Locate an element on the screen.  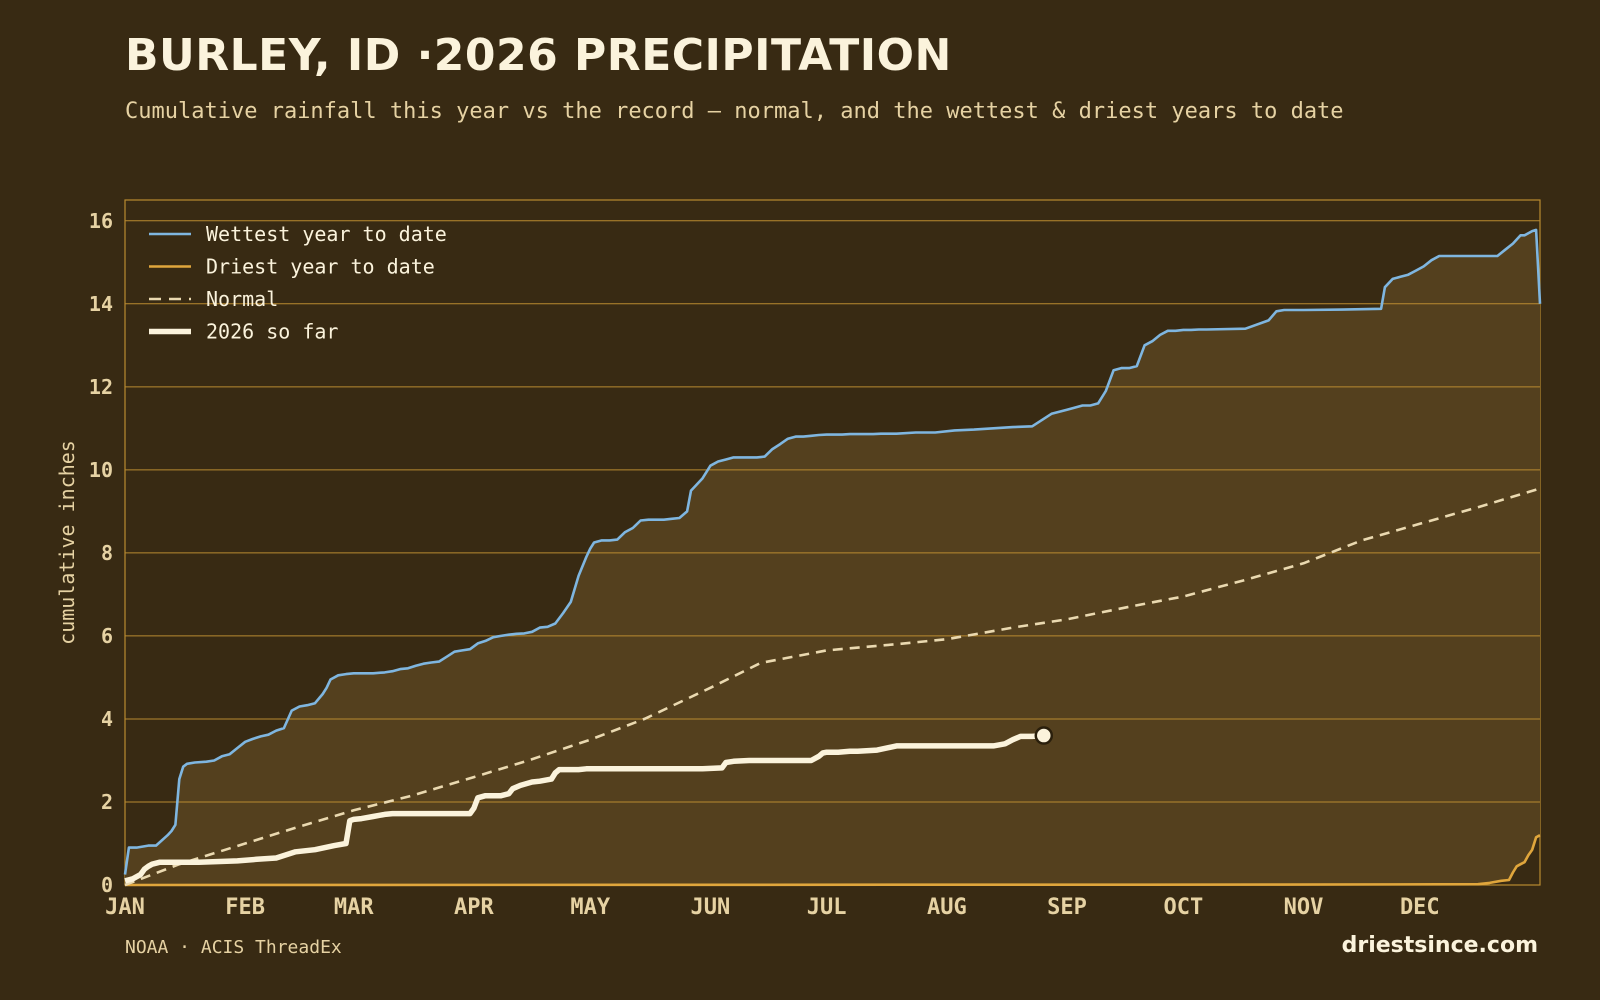
x-tick-label: JAN is located at coordinates (125, 907).